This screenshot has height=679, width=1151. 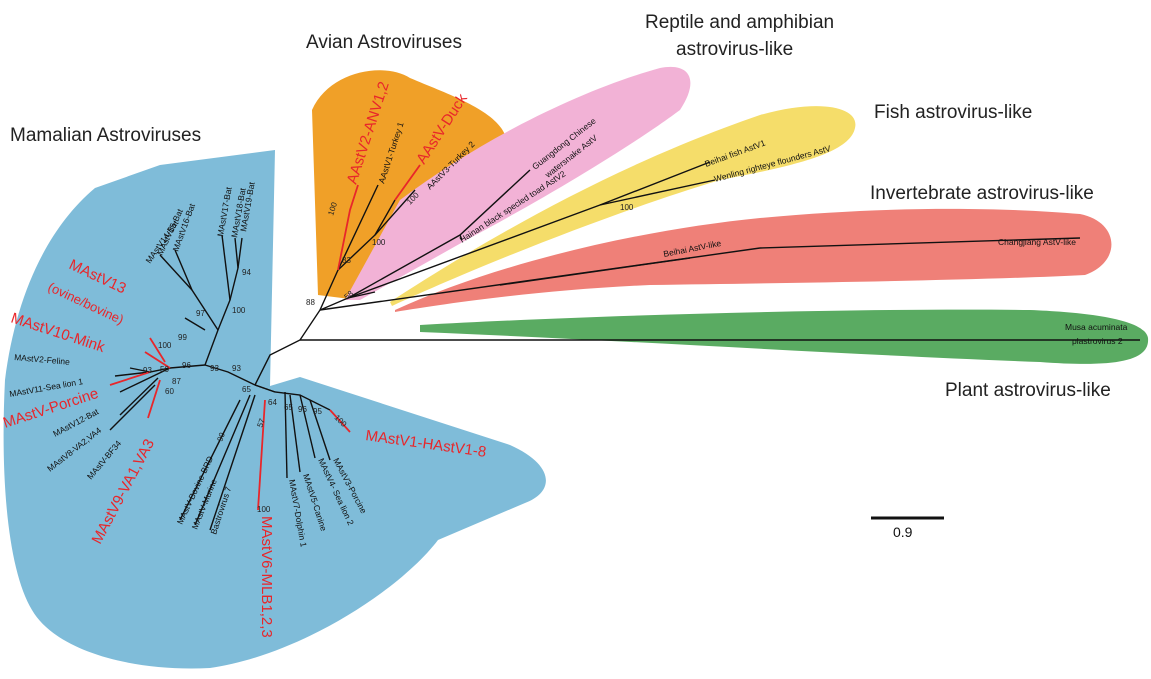 I want to click on plant-clade-shading, so click(x=784, y=336).